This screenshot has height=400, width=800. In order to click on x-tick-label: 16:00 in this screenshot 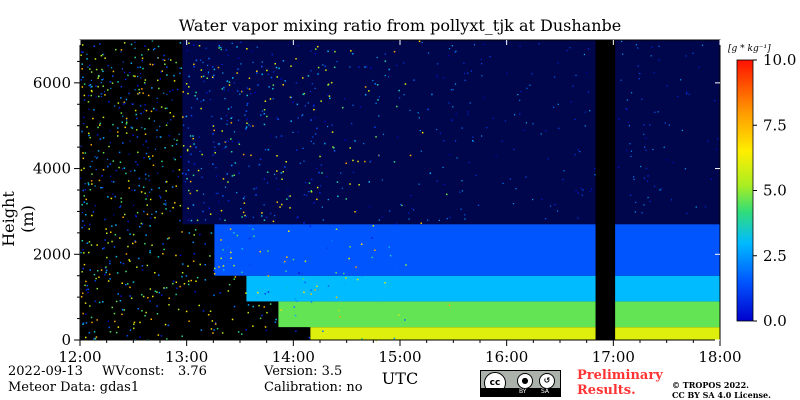, I will do `click(506, 357)`.